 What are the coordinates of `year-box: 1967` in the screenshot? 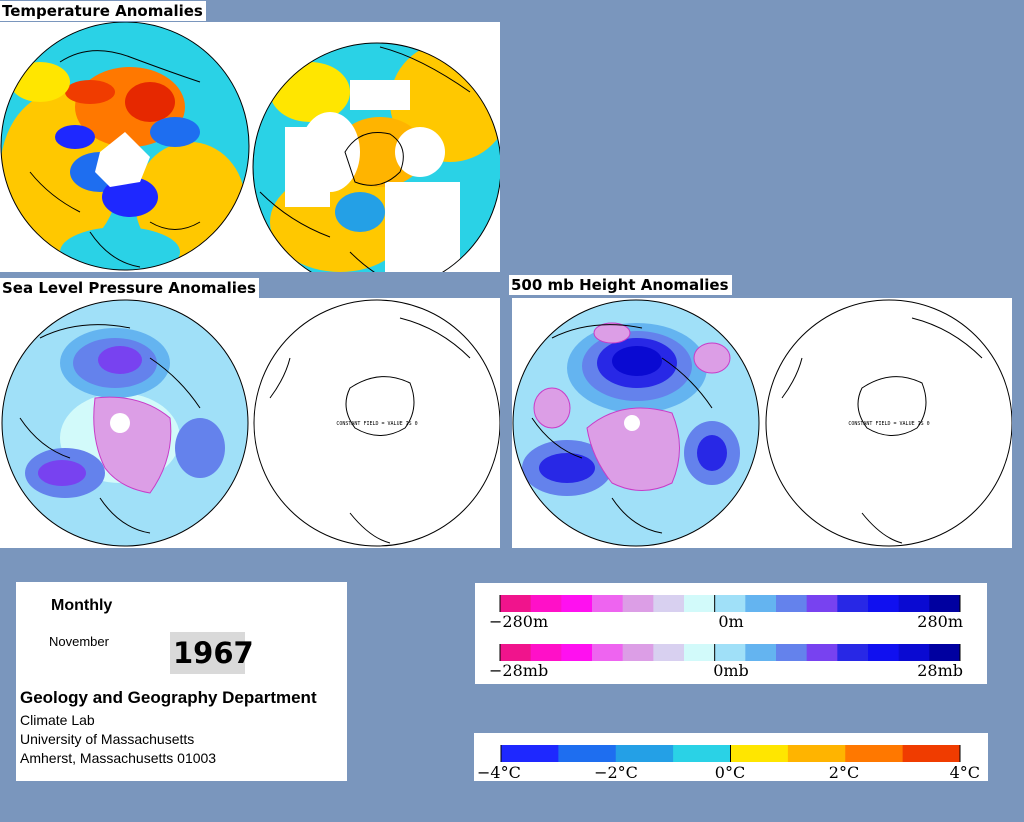 It's located at (212, 653).